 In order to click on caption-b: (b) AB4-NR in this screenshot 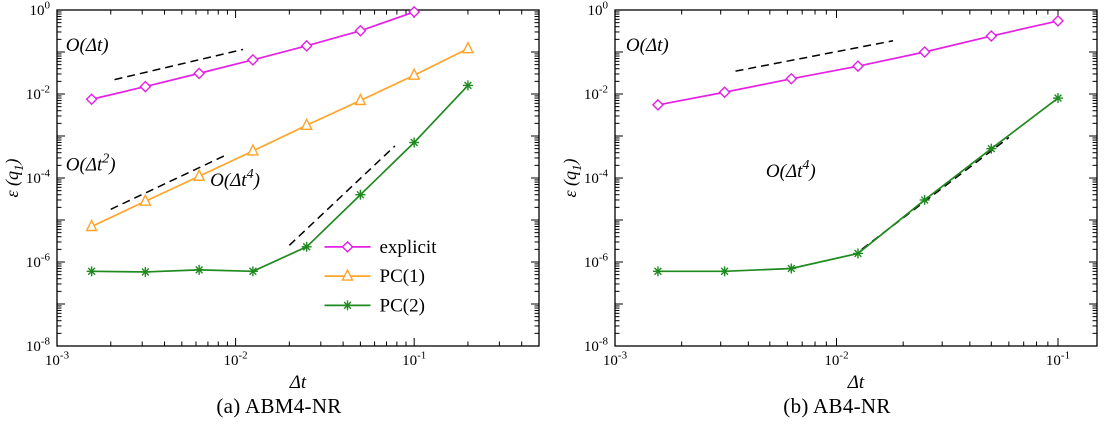, I will do `click(837, 406)`.